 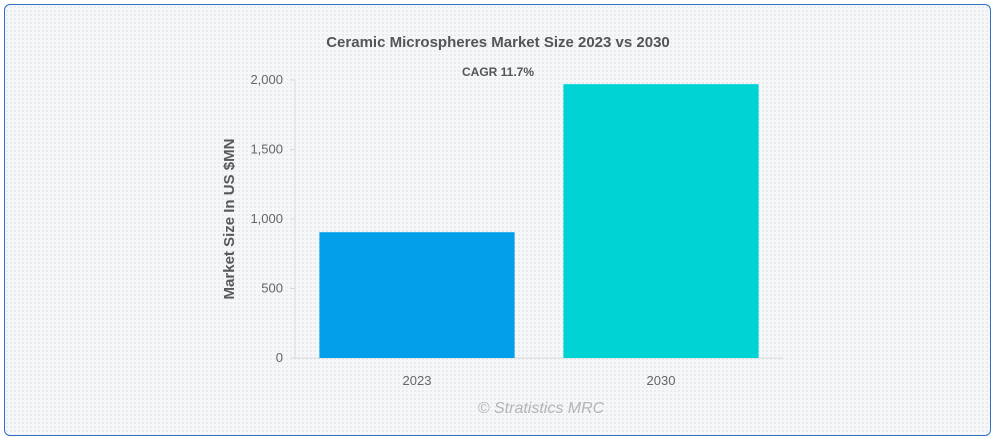 I want to click on y-tick-label: 1,000, so click(x=266, y=218).